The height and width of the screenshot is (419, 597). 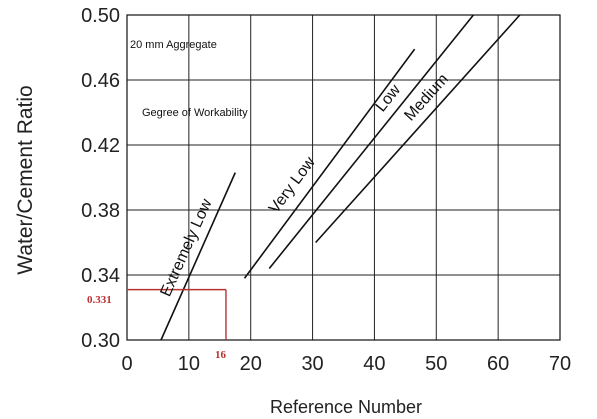 I want to click on y-tick-label-1: 0.34, so click(x=100, y=276).